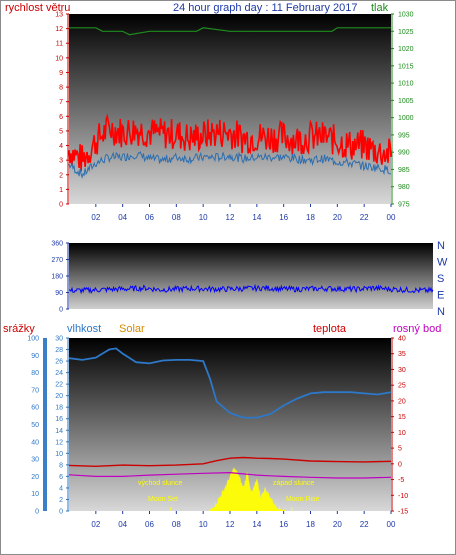 The width and height of the screenshot is (456, 555). Describe the element at coordinates (19, 329) in the screenshot. I see `rain-axis-label: srážky` at that location.